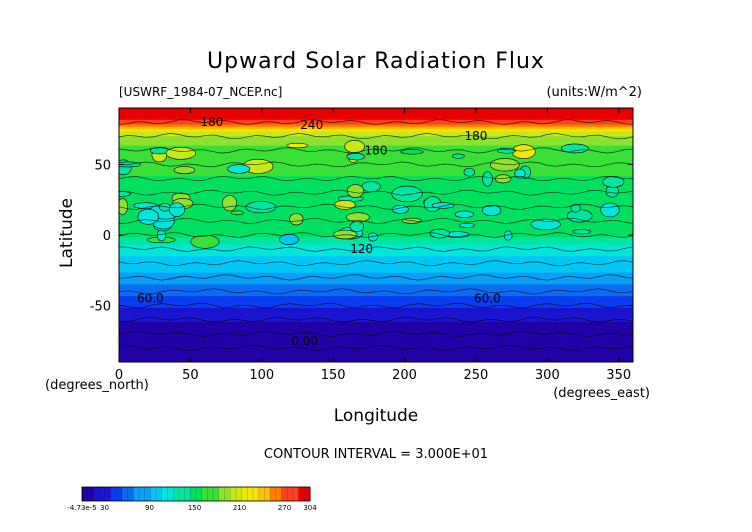 This screenshot has width=752, height=532. Describe the element at coordinates (150, 299) in the screenshot. I see `contour-label: 60.0` at that location.